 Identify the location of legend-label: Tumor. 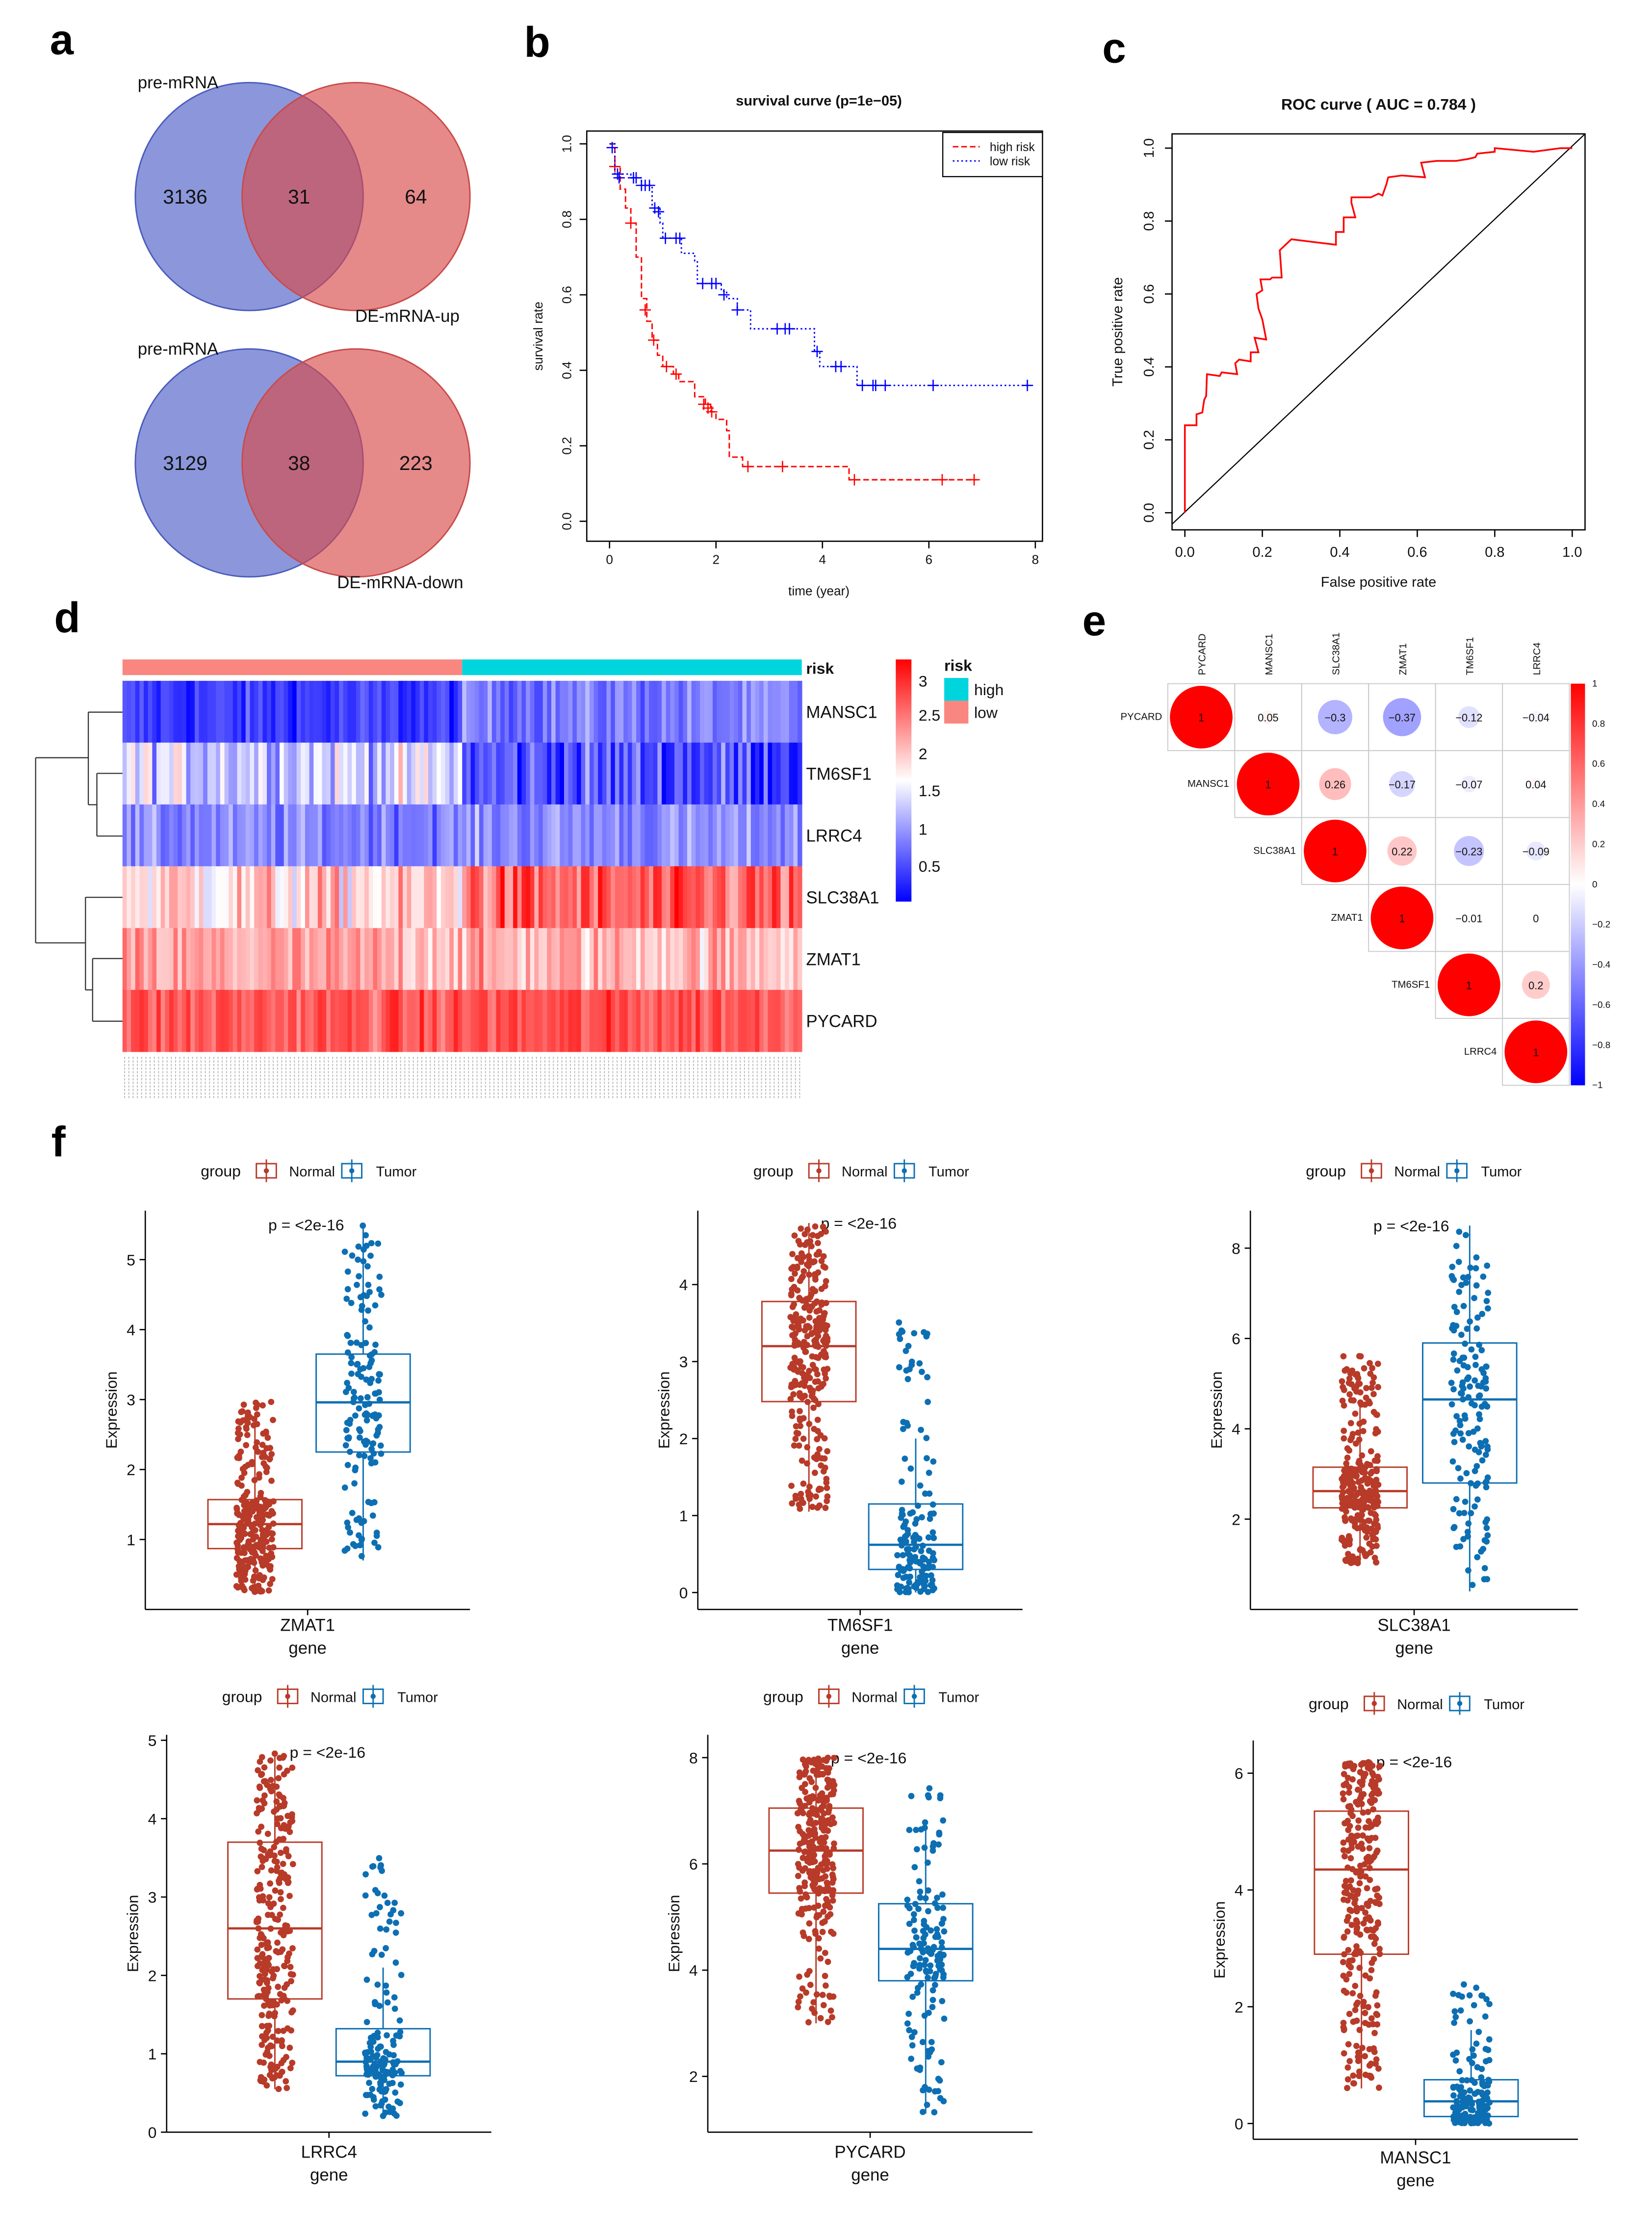
(396, 1172).